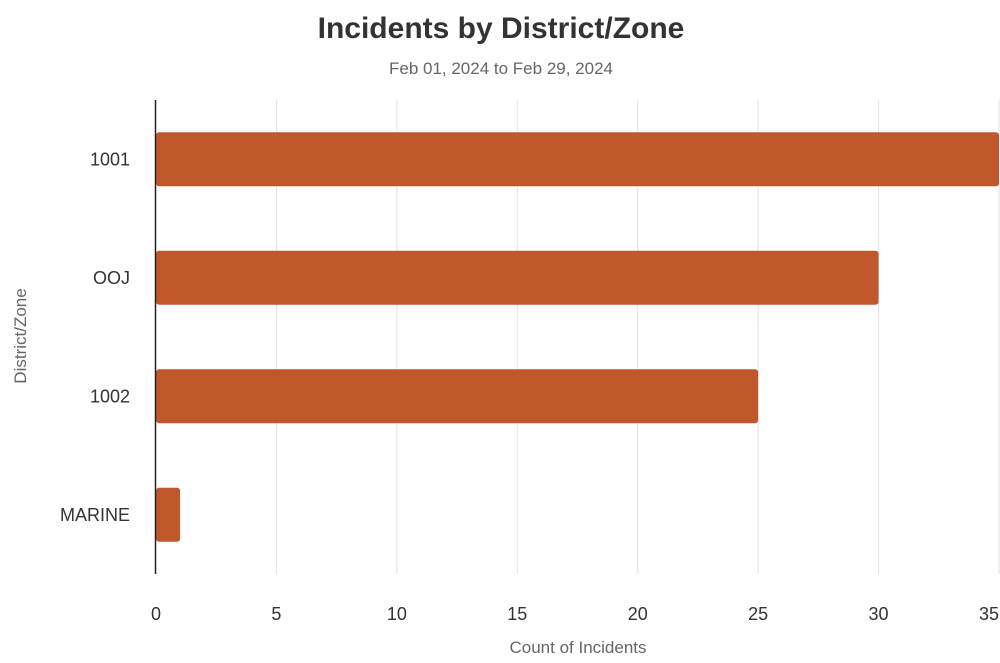  What do you see at coordinates (276, 614) in the screenshot?
I see `x-tick-label: 5` at bounding box center [276, 614].